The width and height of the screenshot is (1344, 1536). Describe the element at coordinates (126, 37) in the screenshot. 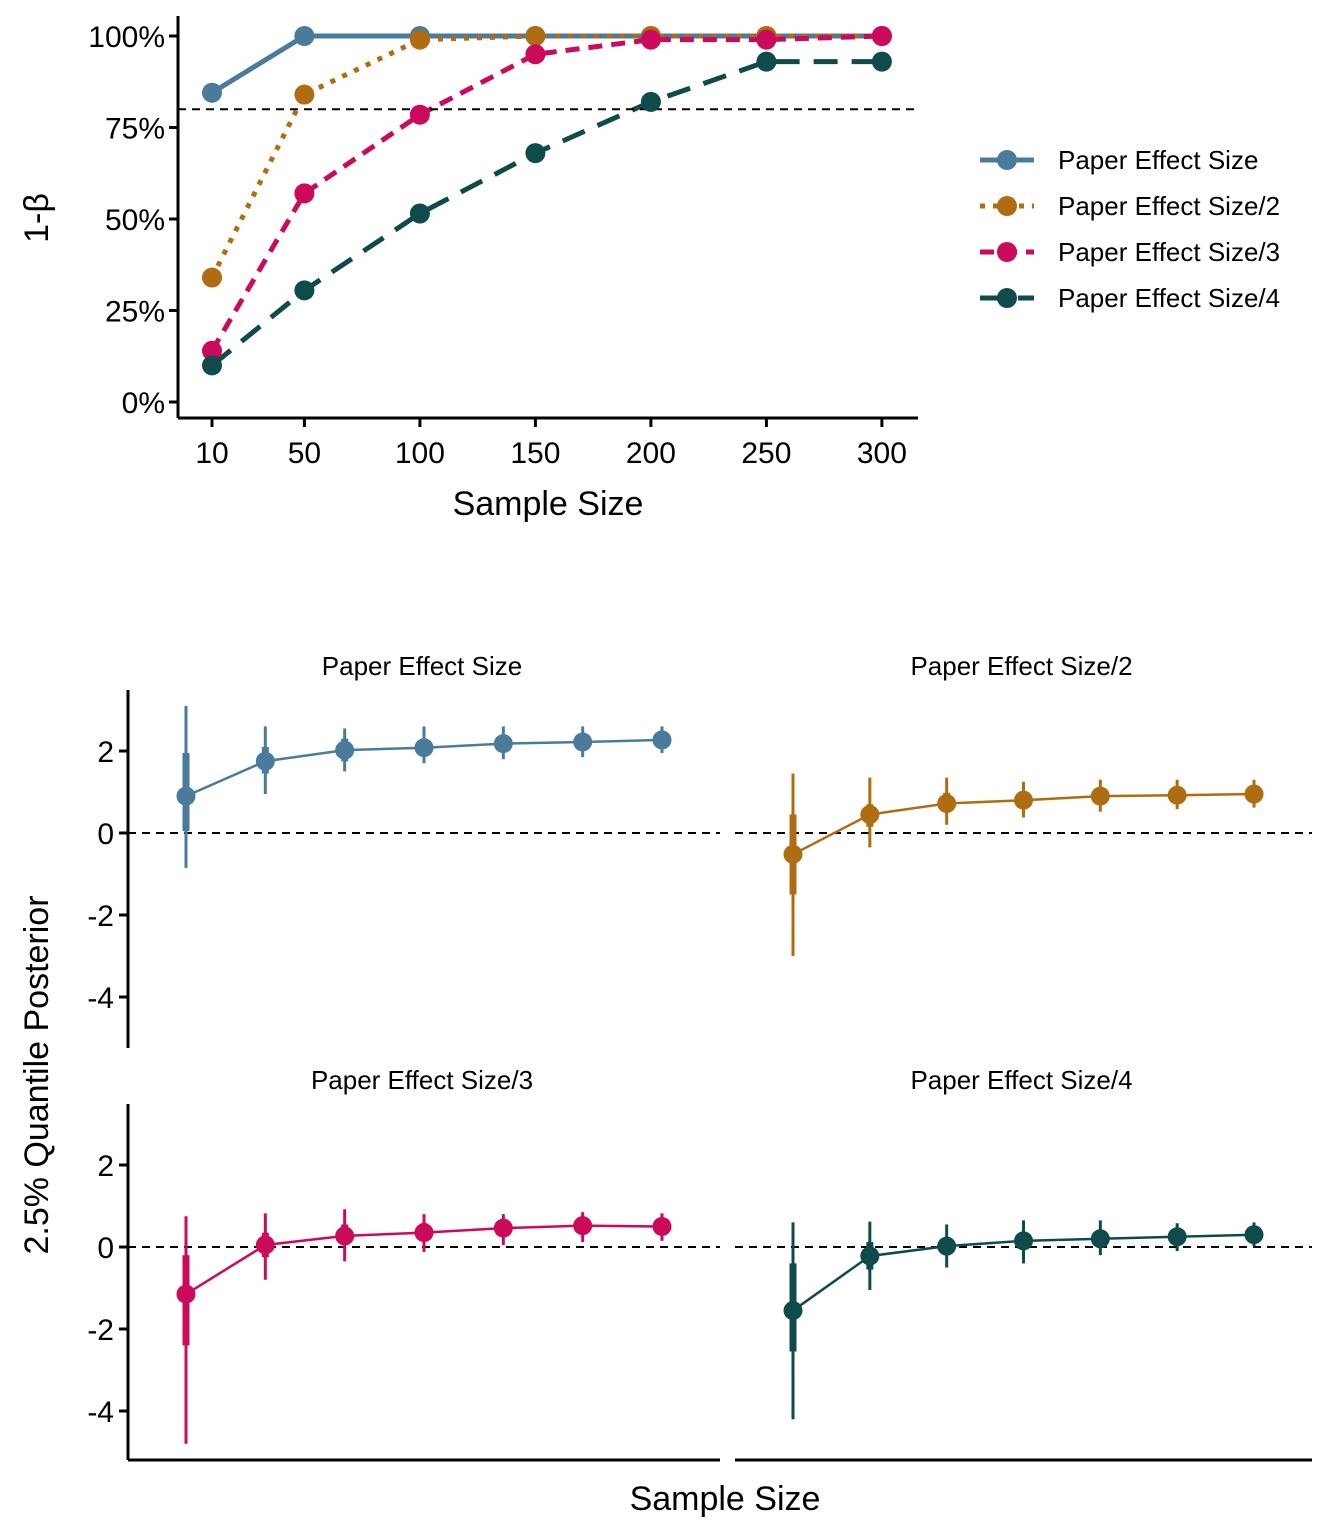

I see `power-y-tick-label: 100%` at that location.